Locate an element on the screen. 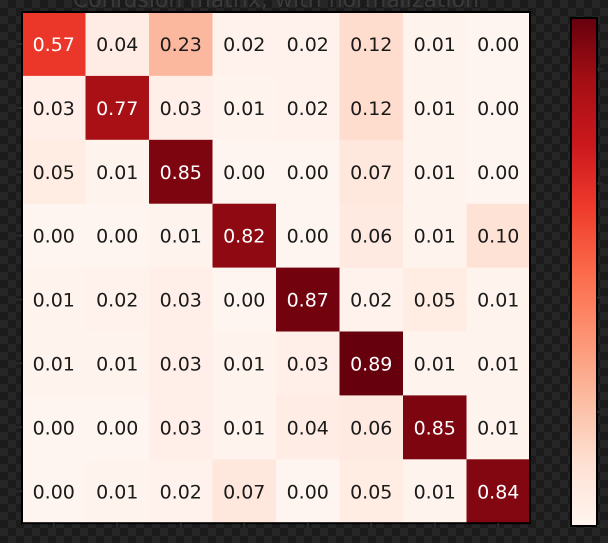 The height and width of the screenshot is (543, 608). chart-title: Confusion matrix, with normalization is located at coordinates (276, 6).